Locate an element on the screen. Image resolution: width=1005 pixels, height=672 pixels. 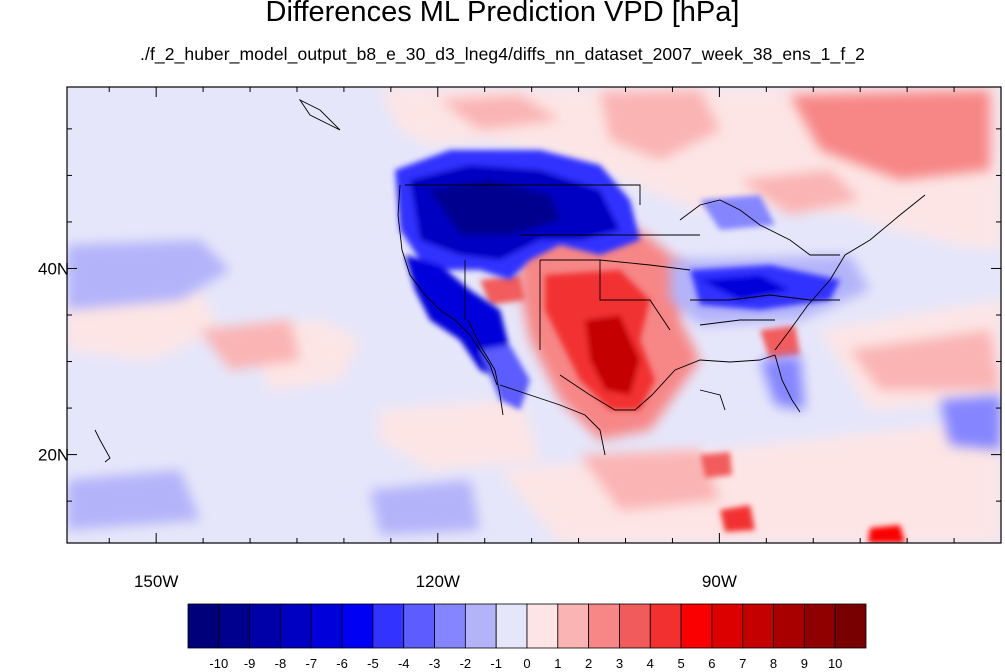
colorbar-label: -7 is located at coordinates (311, 663).